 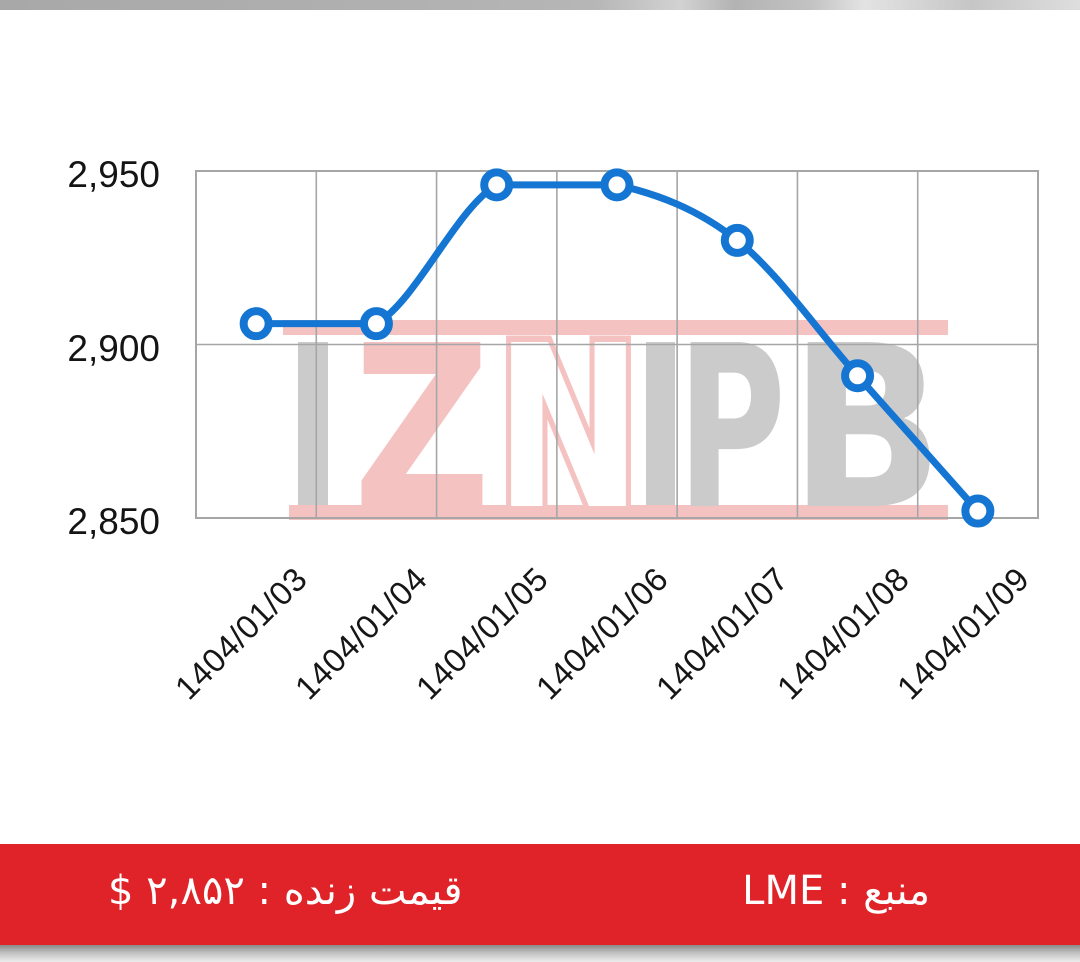 What do you see at coordinates (540, 953) in the screenshot?
I see `bottom-gray-strip` at bounding box center [540, 953].